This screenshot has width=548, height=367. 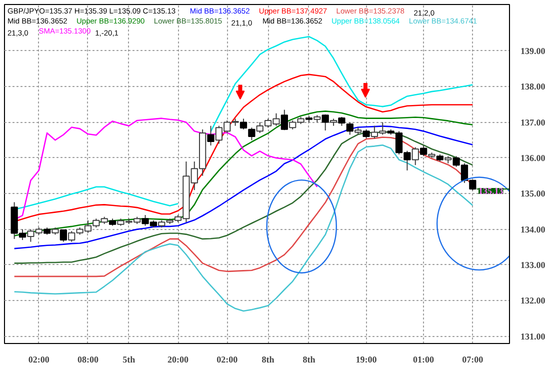 I want to click on y-tick-label: 135.00, so click(x=533, y=193).